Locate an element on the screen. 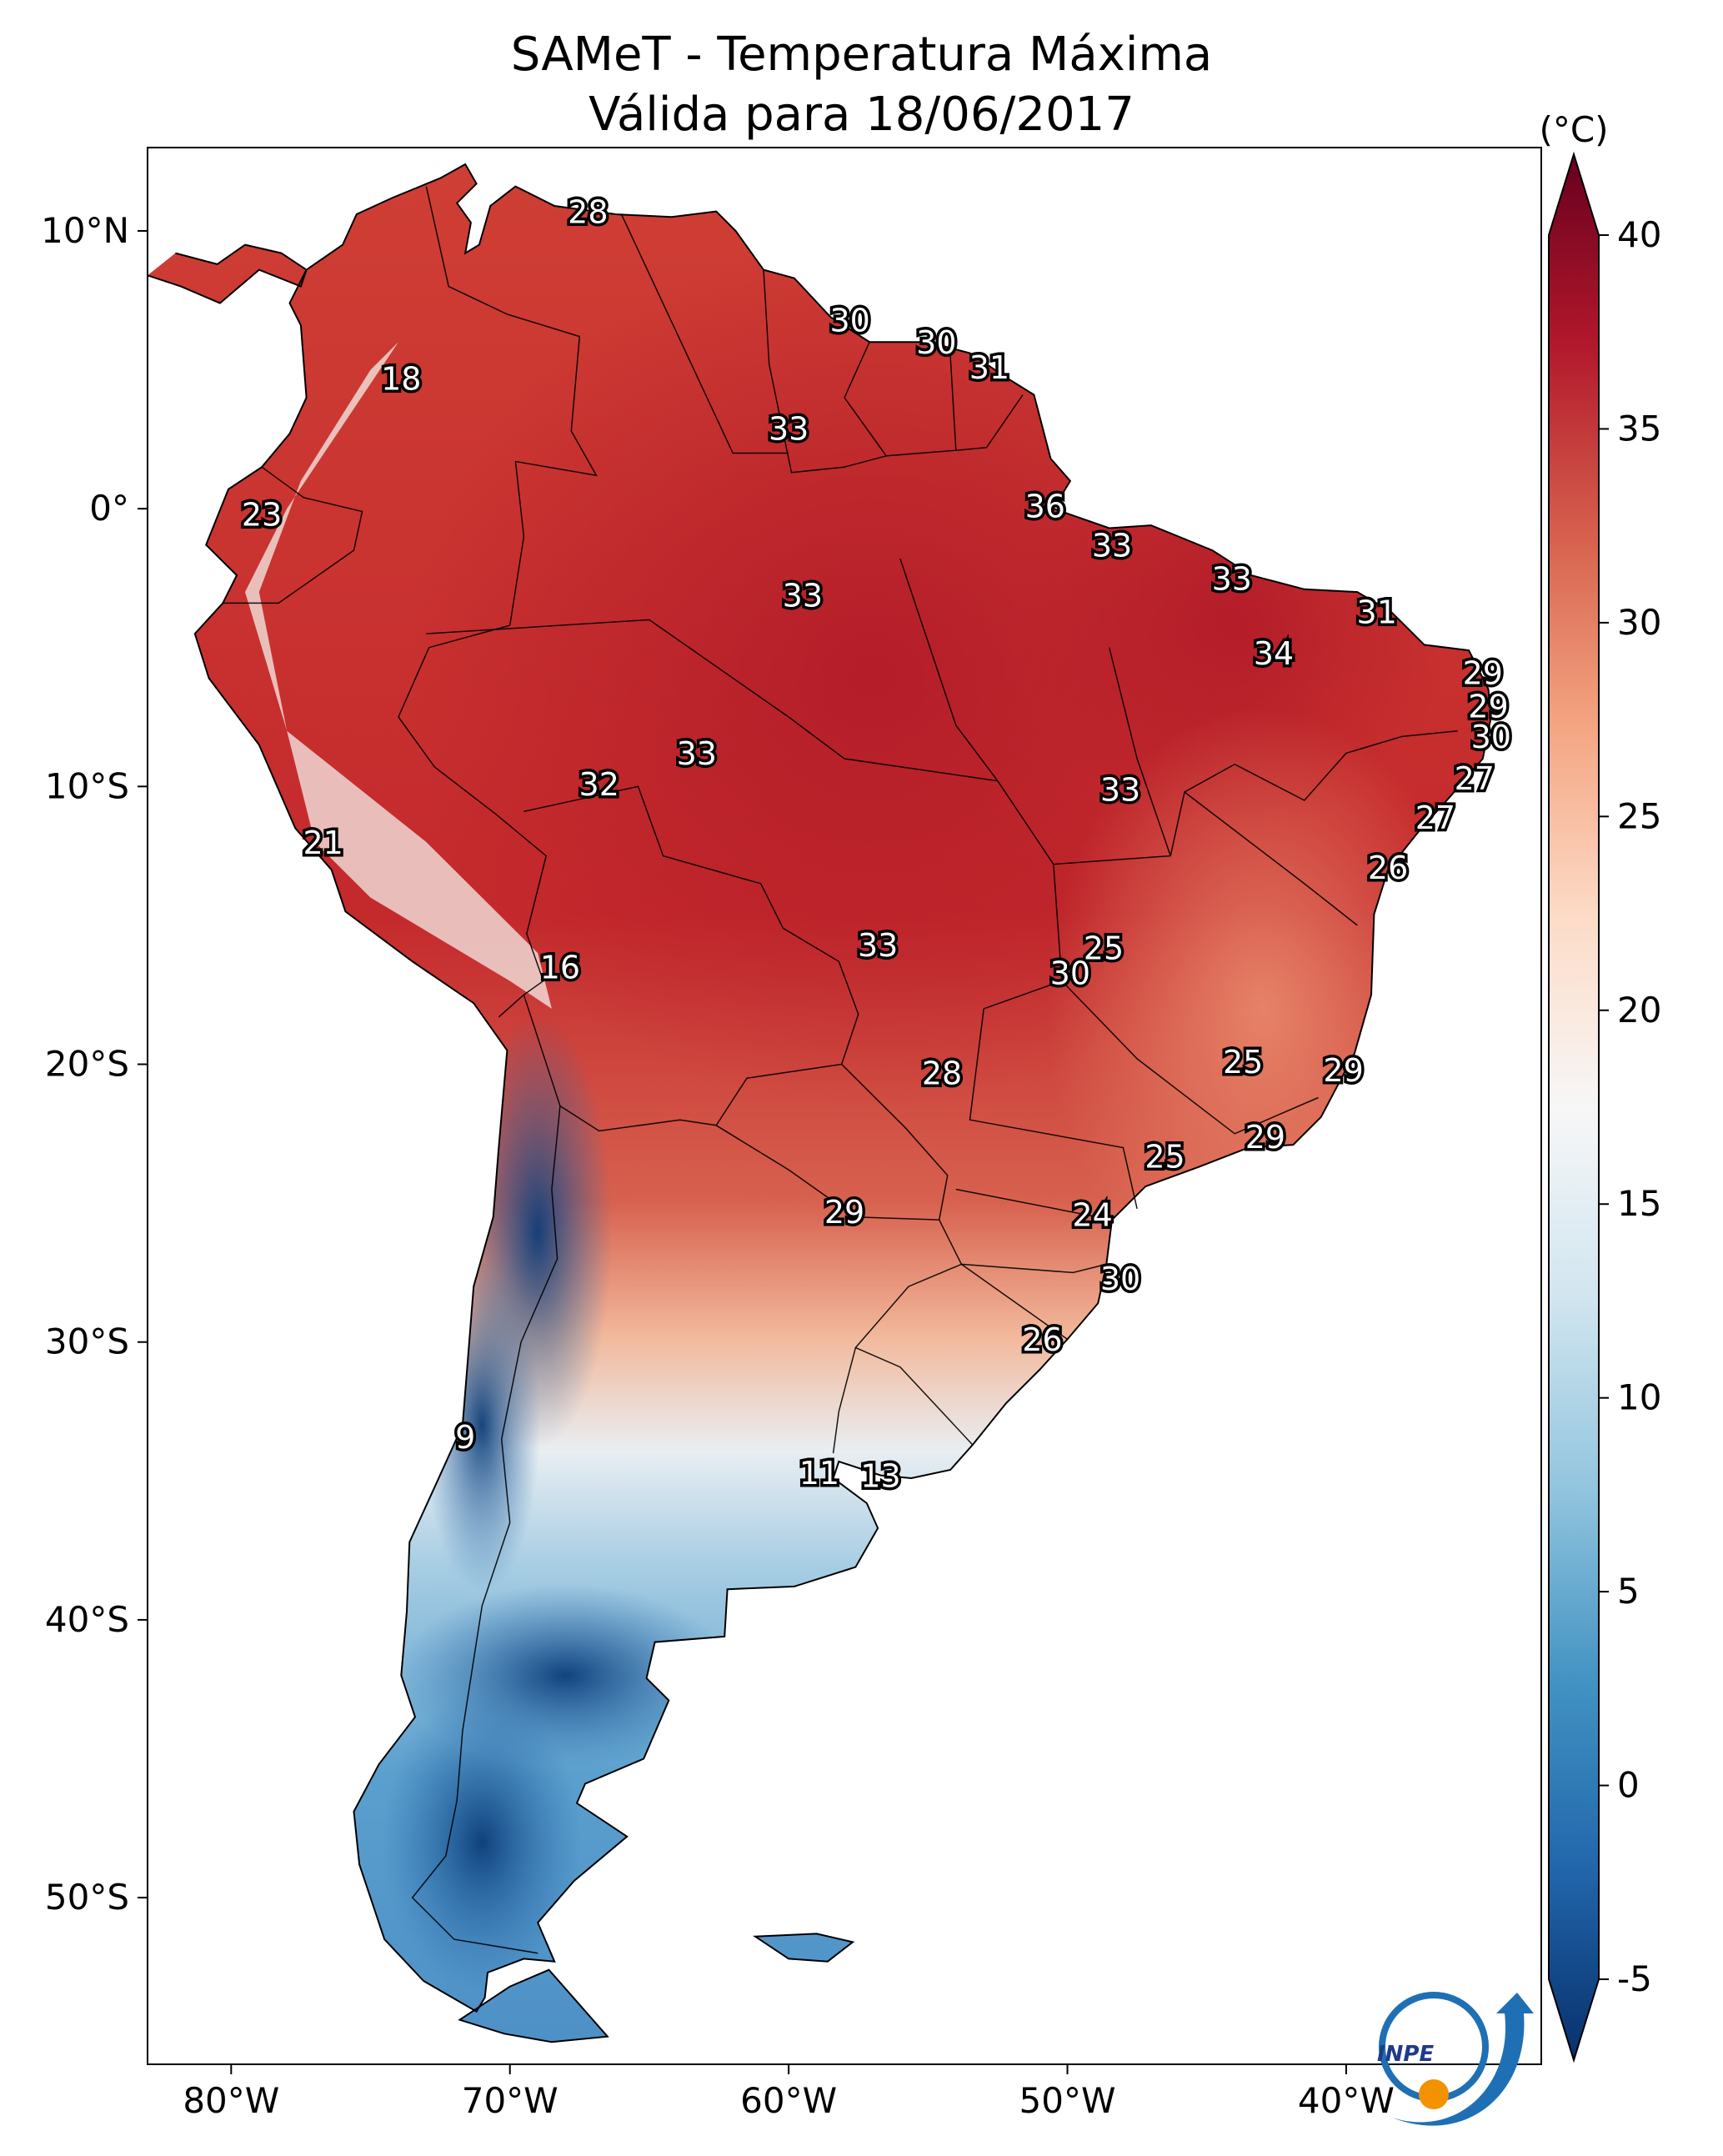  colorbar-tick-label: 20 is located at coordinates (1639, 1010).